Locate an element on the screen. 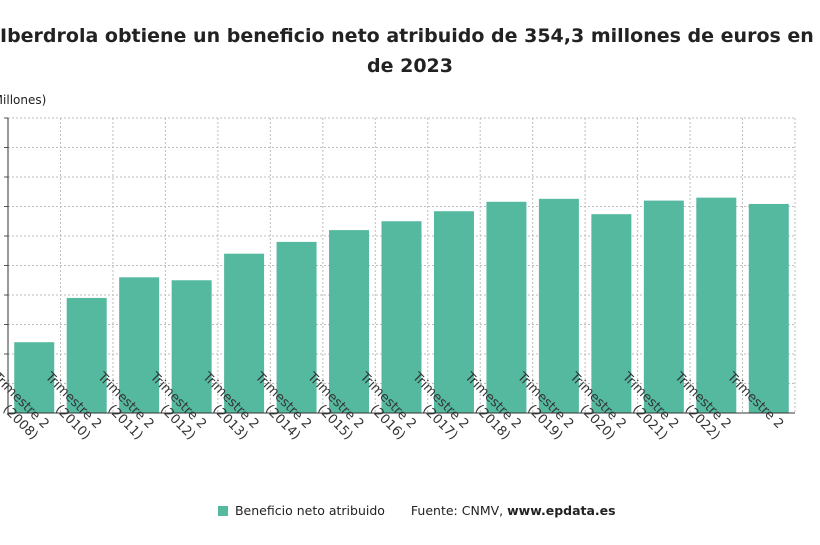 This screenshot has height=545, width=820. chart-title-line-2: de 2023 is located at coordinates (410, 66).